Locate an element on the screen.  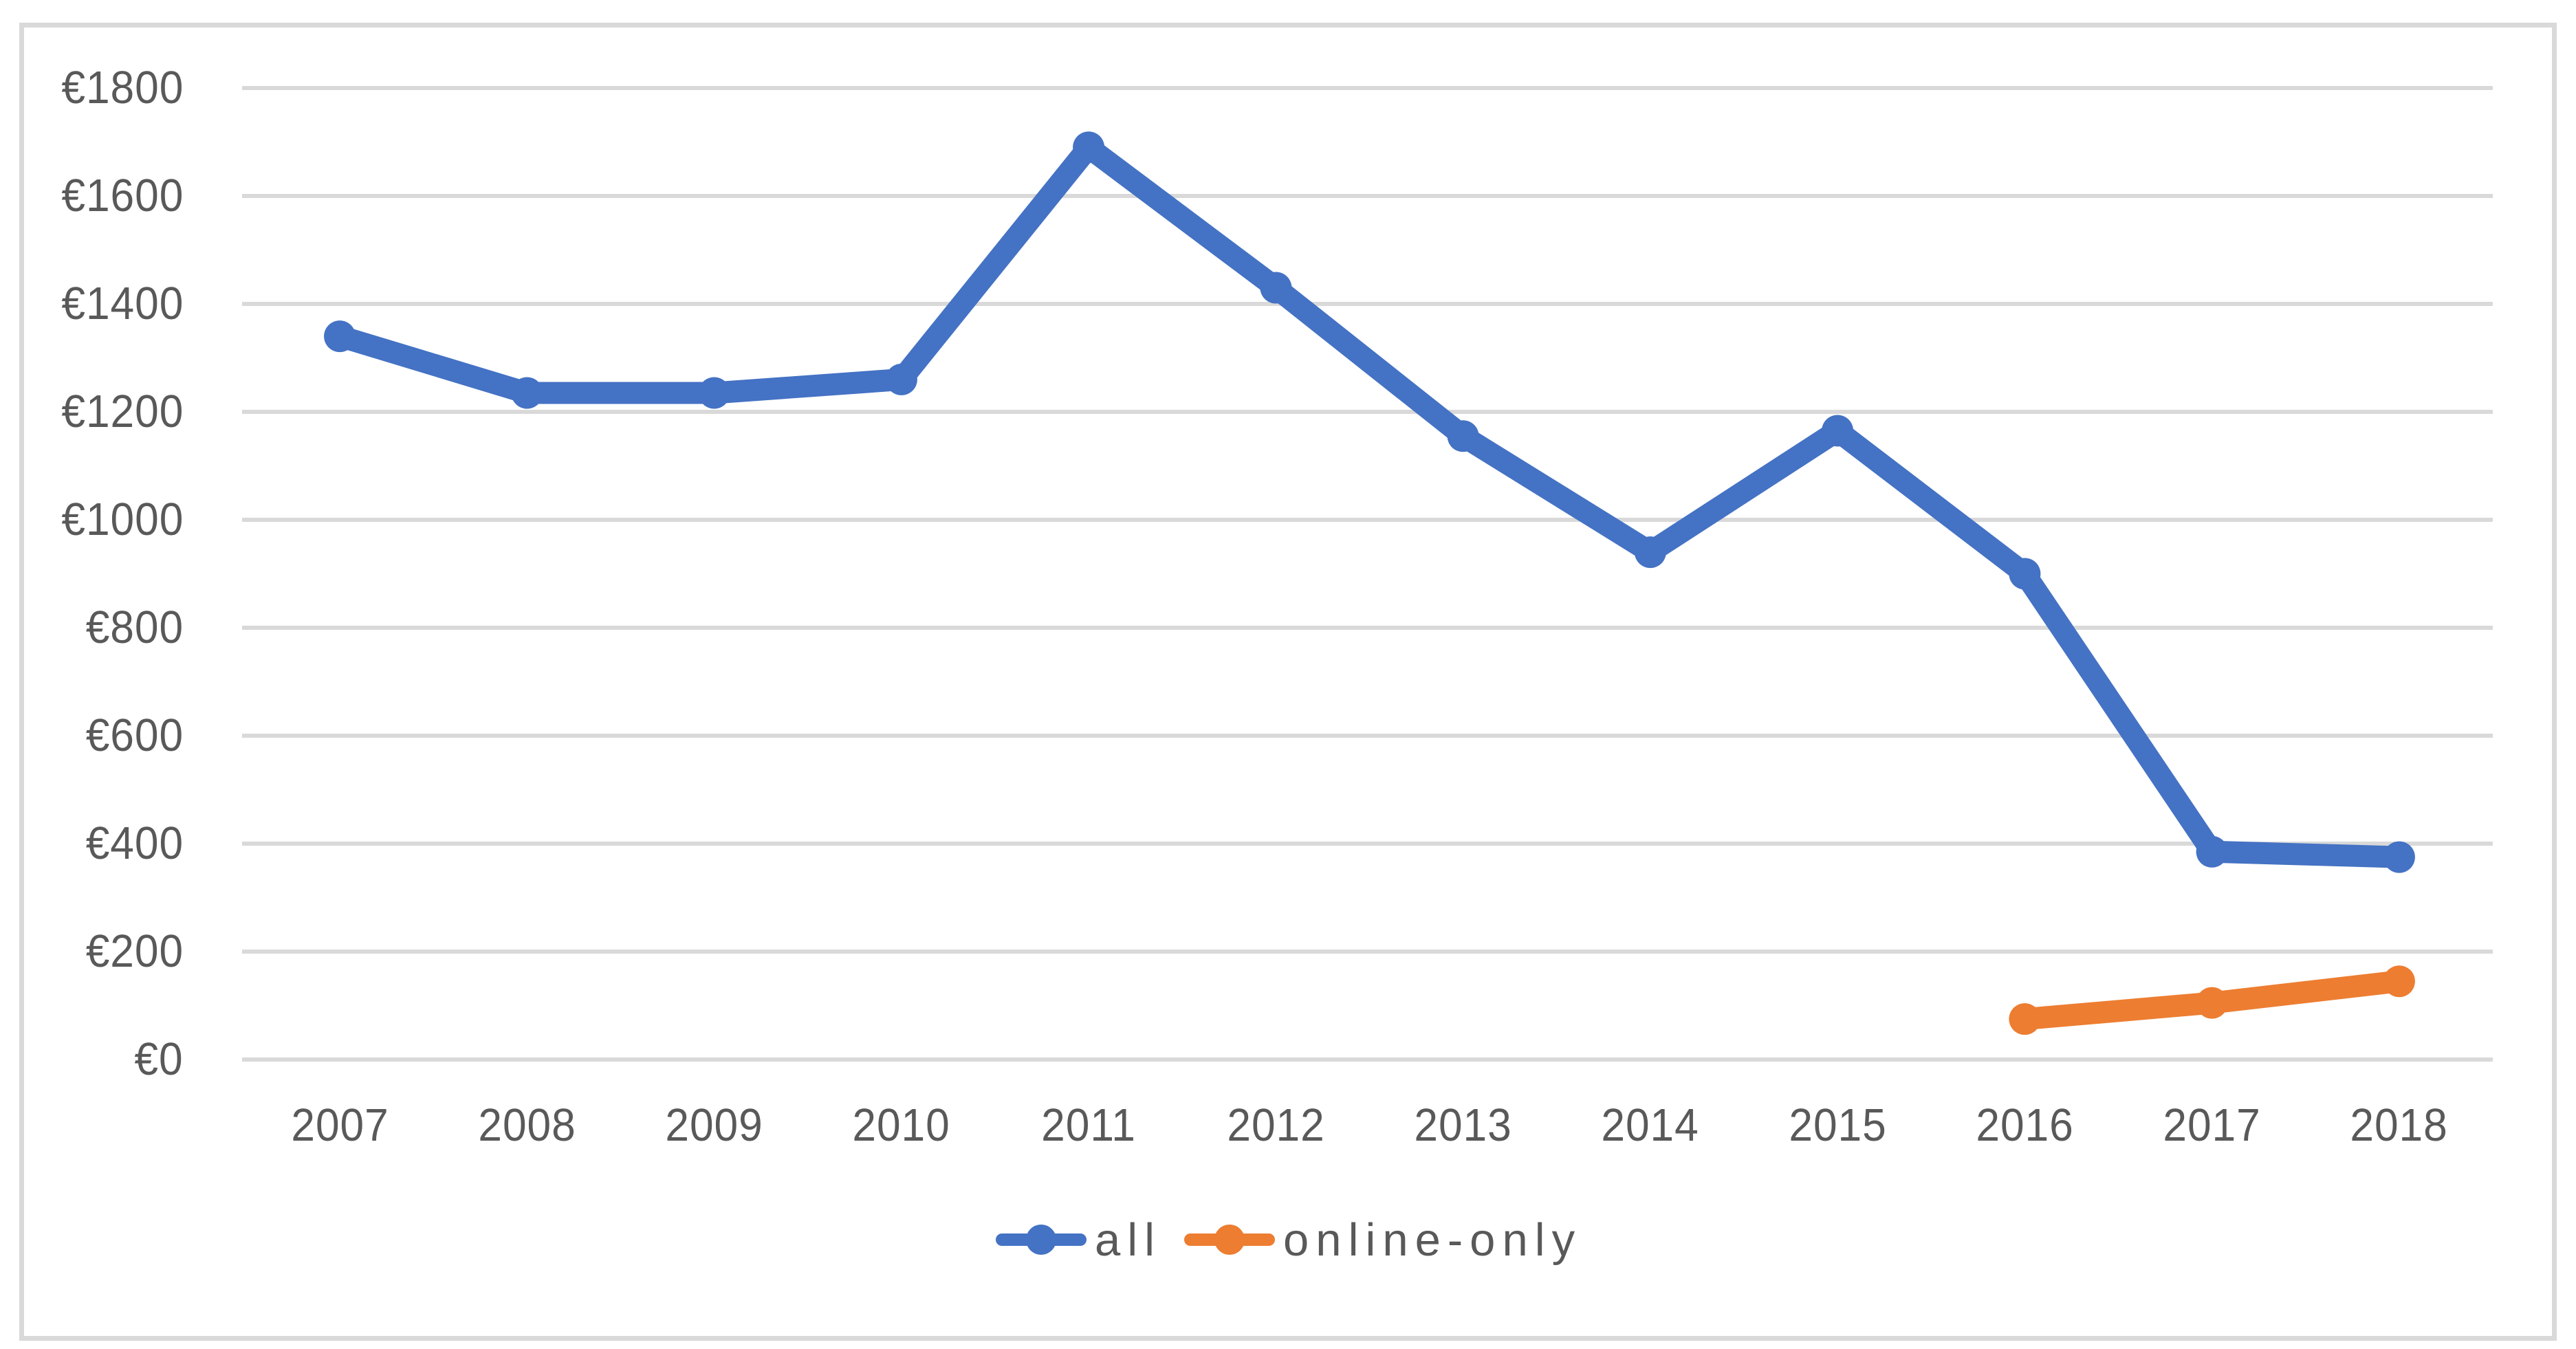
x-tick-label: 2008 is located at coordinates (527, 1125).